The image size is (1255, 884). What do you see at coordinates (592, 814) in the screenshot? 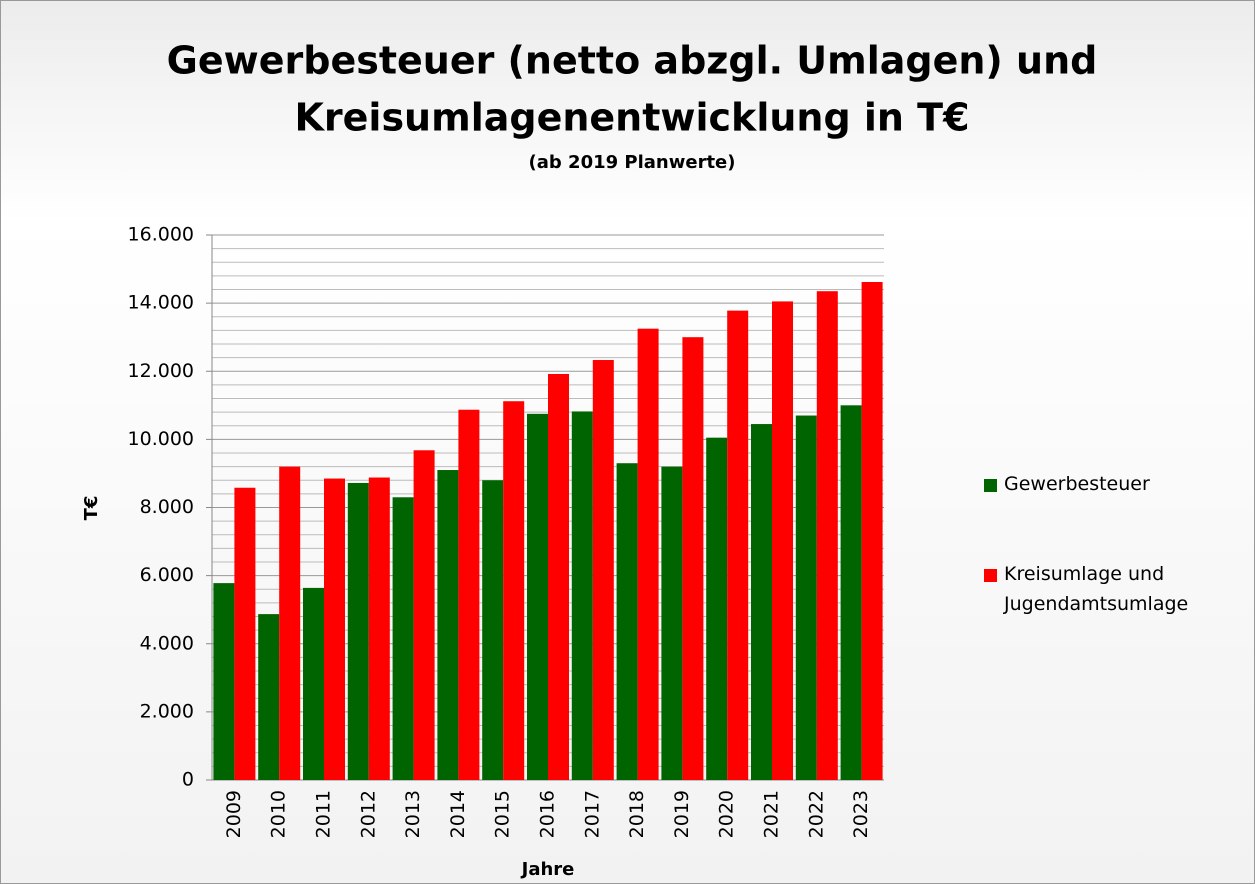
I see `x-tick-label: 2017` at bounding box center [592, 814].